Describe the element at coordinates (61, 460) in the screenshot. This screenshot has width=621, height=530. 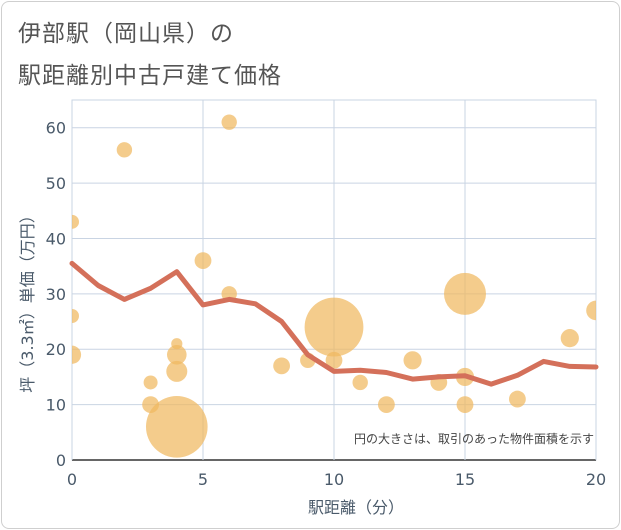
I see `y-tick-label: 0` at that location.